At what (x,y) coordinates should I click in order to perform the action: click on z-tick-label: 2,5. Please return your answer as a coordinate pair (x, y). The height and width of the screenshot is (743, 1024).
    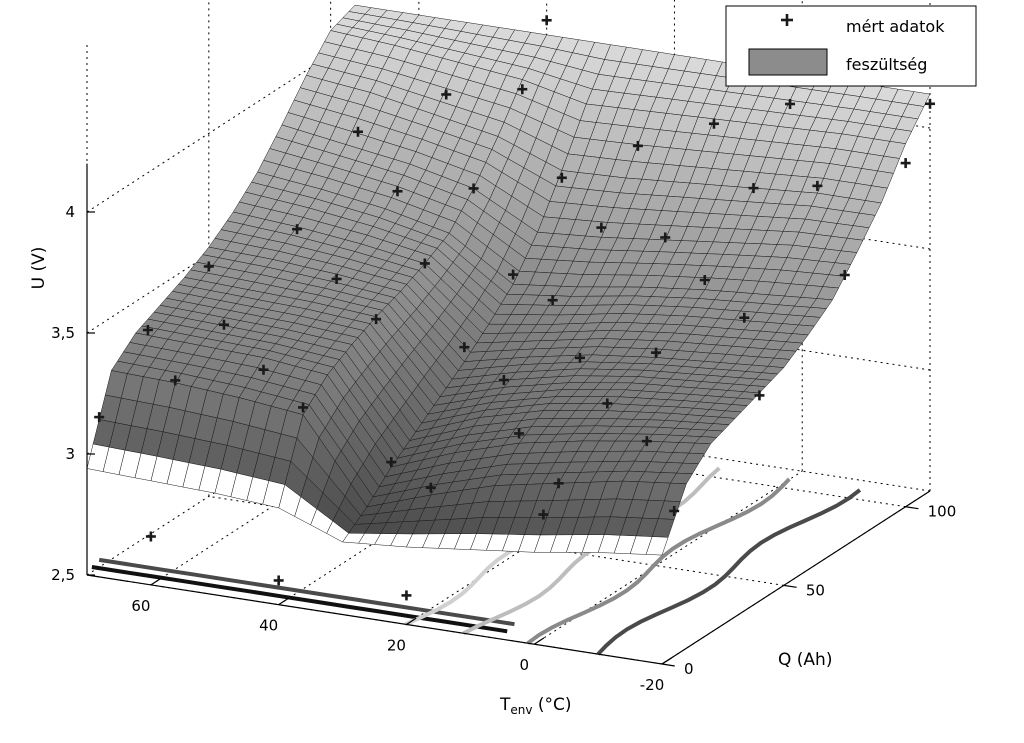
    Looking at the image, I should click on (63, 575).